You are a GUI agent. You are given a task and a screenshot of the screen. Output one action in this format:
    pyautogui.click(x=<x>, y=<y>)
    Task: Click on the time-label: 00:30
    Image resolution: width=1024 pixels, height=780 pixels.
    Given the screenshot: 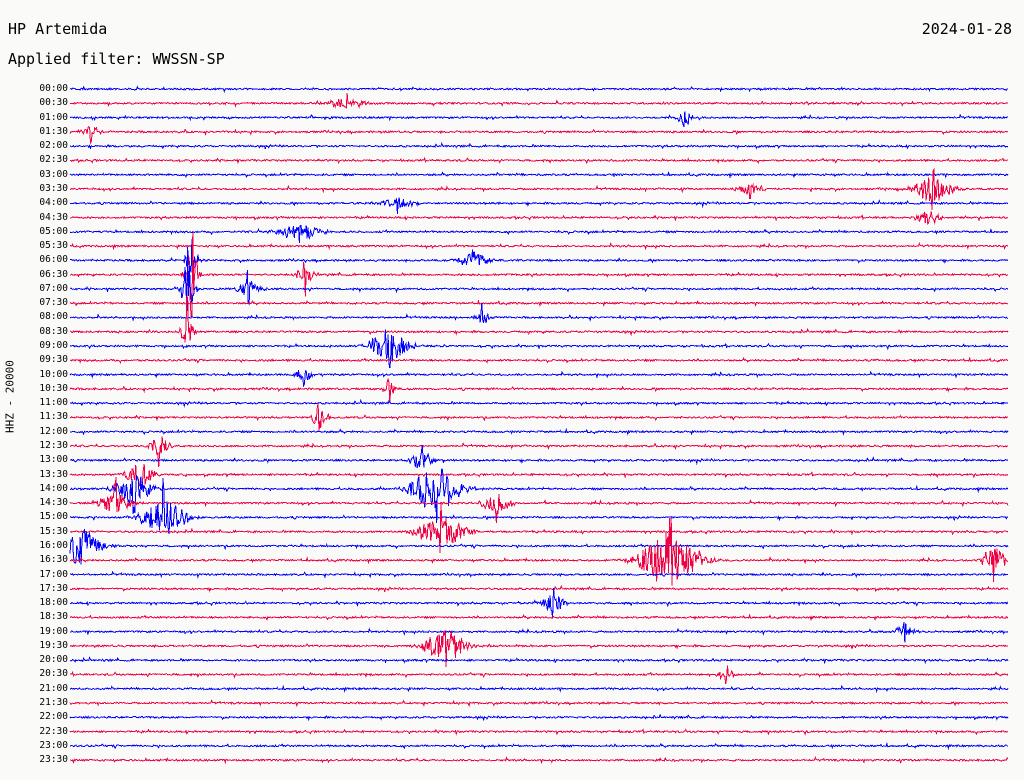 What is the action you would take?
    pyautogui.click(x=53, y=103)
    